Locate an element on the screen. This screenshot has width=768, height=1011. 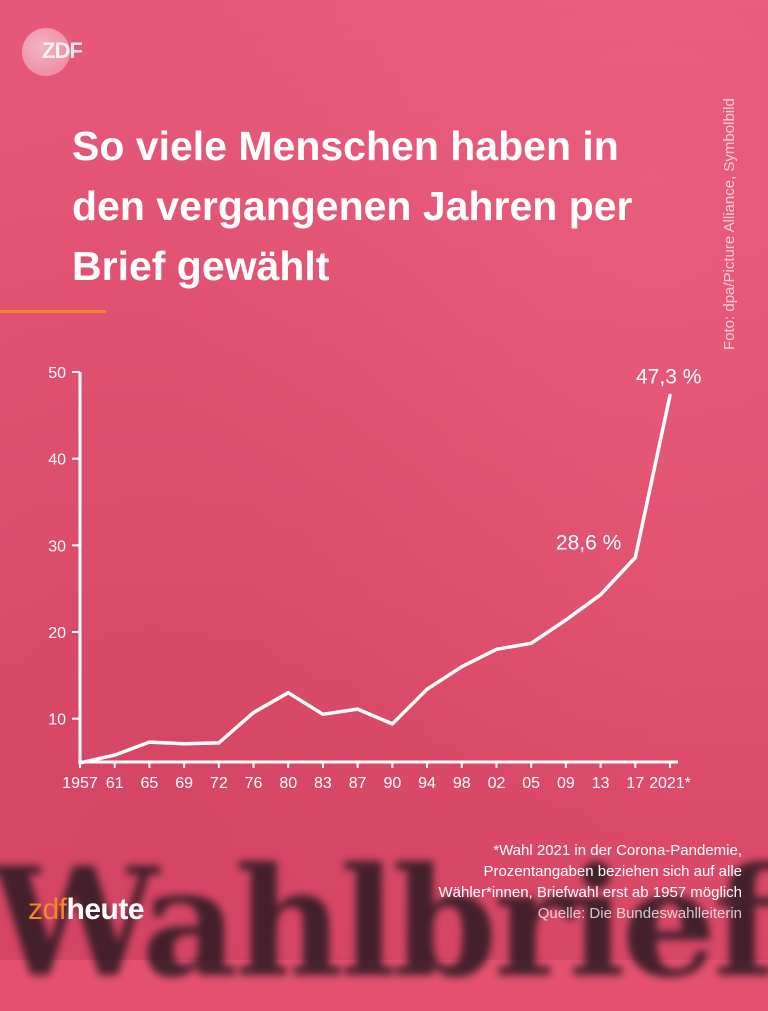
x-tick-label: 17 is located at coordinates (635, 783).